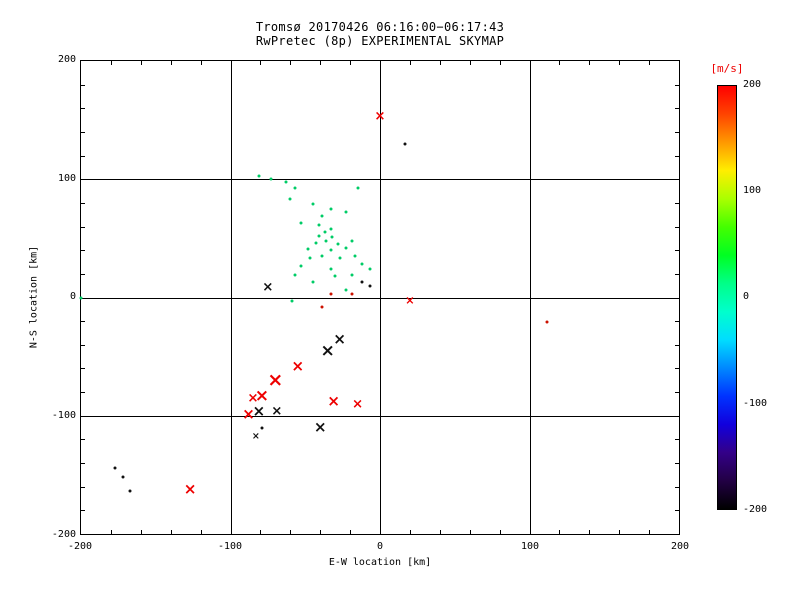  Describe the element at coordinates (680, 546) in the screenshot. I see `x-tick-label: 200` at that location.